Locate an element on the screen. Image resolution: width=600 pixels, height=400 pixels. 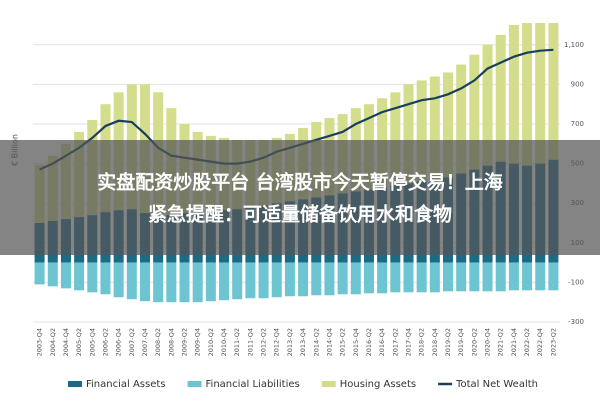
x-tick-label: 2015-Q4 is located at coordinates (356, 342).